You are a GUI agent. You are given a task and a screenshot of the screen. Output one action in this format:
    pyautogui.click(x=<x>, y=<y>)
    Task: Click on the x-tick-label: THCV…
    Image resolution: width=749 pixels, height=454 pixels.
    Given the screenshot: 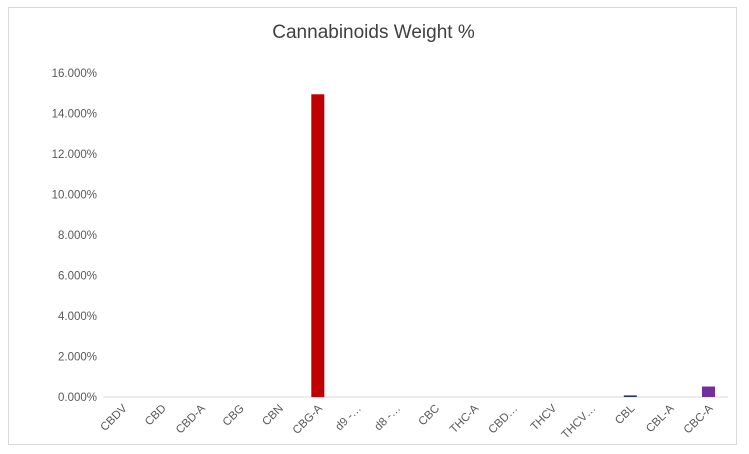 What is the action you would take?
    pyautogui.click(x=579, y=422)
    